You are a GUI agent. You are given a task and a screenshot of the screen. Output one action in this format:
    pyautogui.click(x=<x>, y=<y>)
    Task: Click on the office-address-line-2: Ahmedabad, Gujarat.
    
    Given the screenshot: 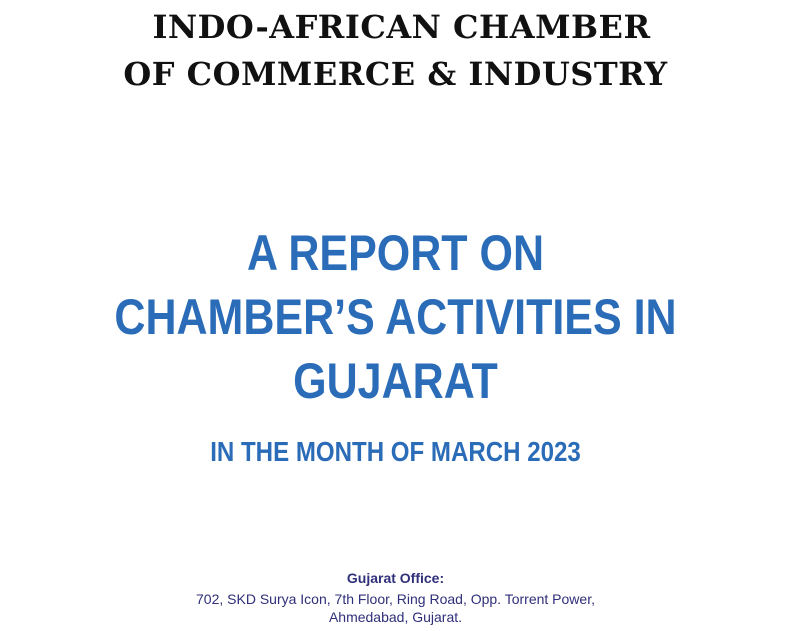 What is the action you would take?
    pyautogui.click(x=395, y=617)
    